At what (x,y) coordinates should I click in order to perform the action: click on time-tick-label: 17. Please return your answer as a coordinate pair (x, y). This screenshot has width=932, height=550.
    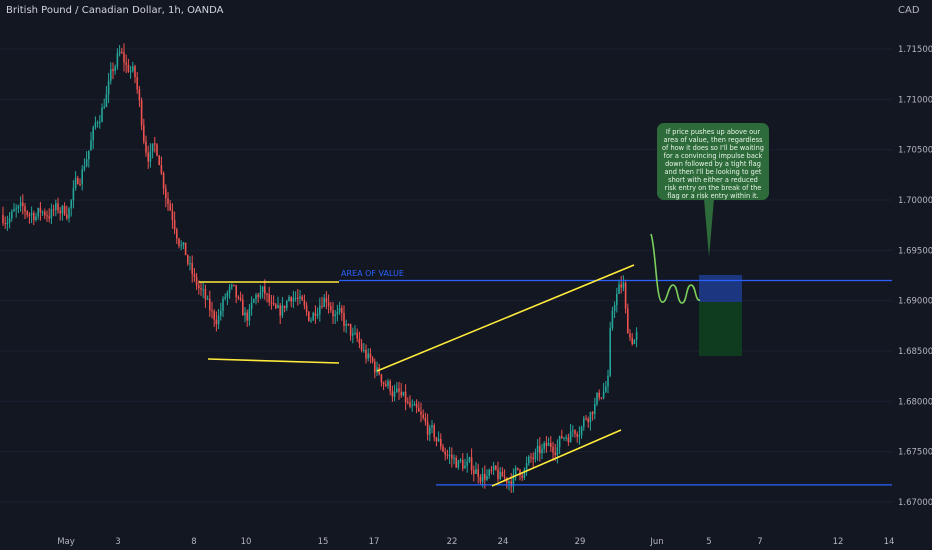
    Looking at the image, I should click on (374, 542).